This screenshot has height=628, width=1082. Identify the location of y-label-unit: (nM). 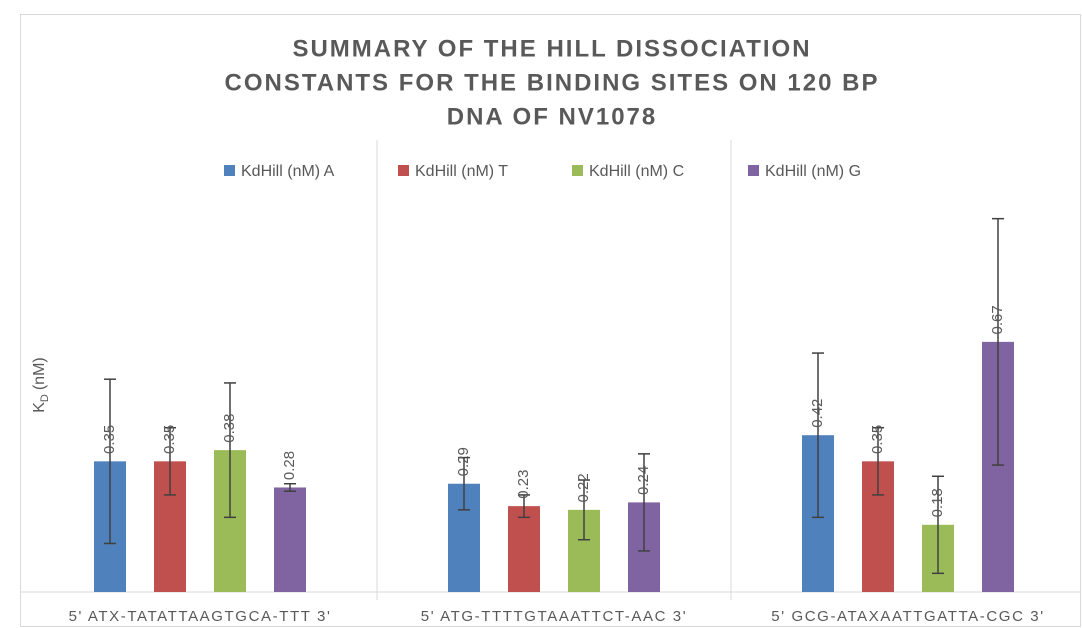
(39, 373).